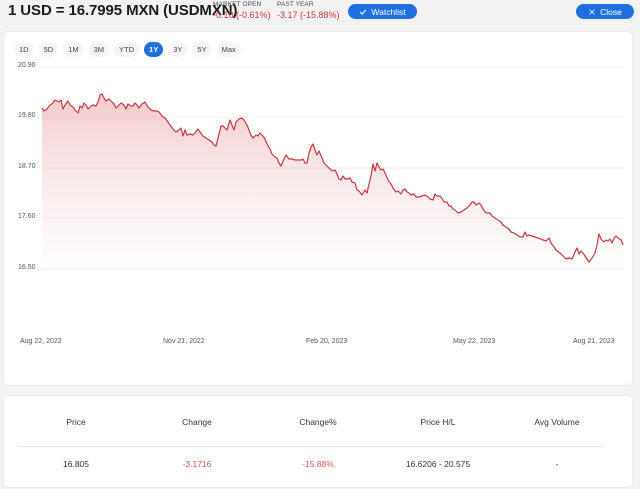 This screenshot has height=489, width=640. What do you see at coordinates (474, 341) in the screenshot?
I see `x-tick: May 22, 2023` at bounding box center [474, 341].